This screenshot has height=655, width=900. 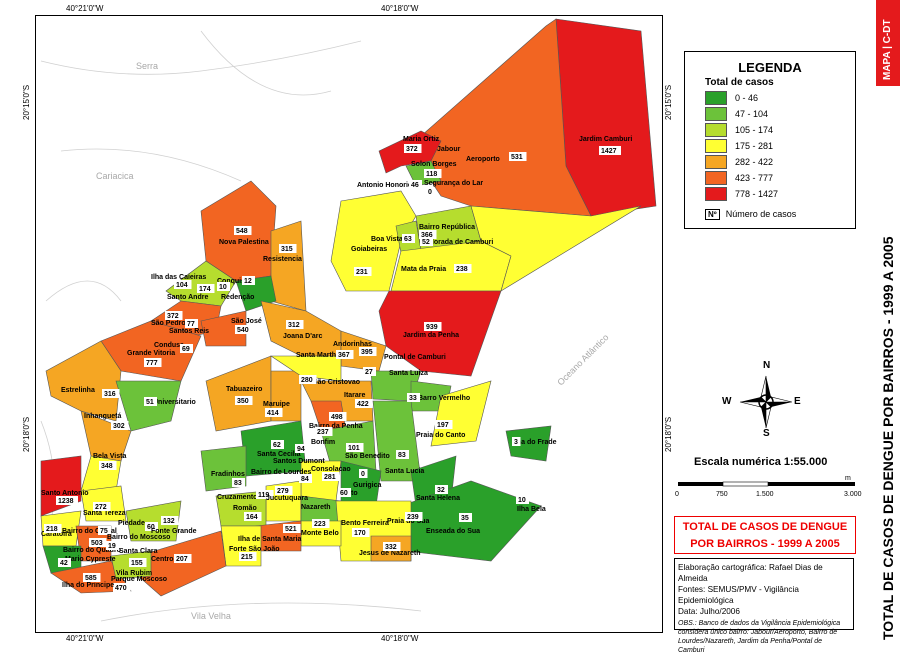 I want to click on case-count: 366, so click(x=427, y=235).